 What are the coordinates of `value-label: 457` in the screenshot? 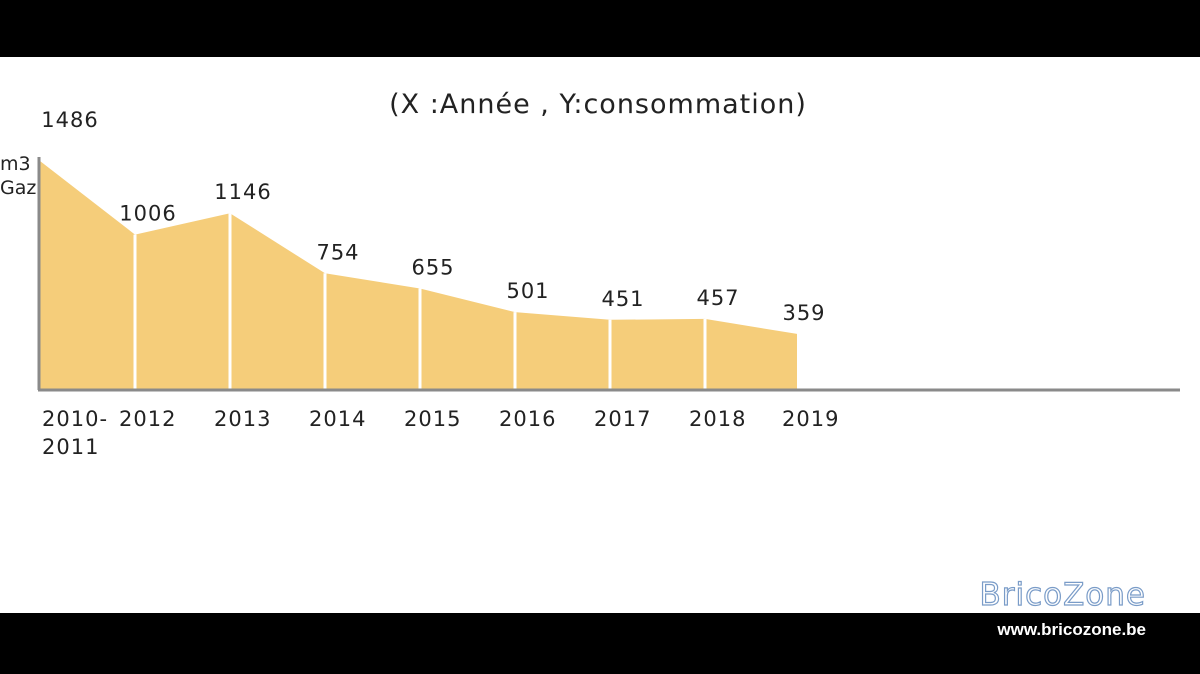 It's located at (717, 298).